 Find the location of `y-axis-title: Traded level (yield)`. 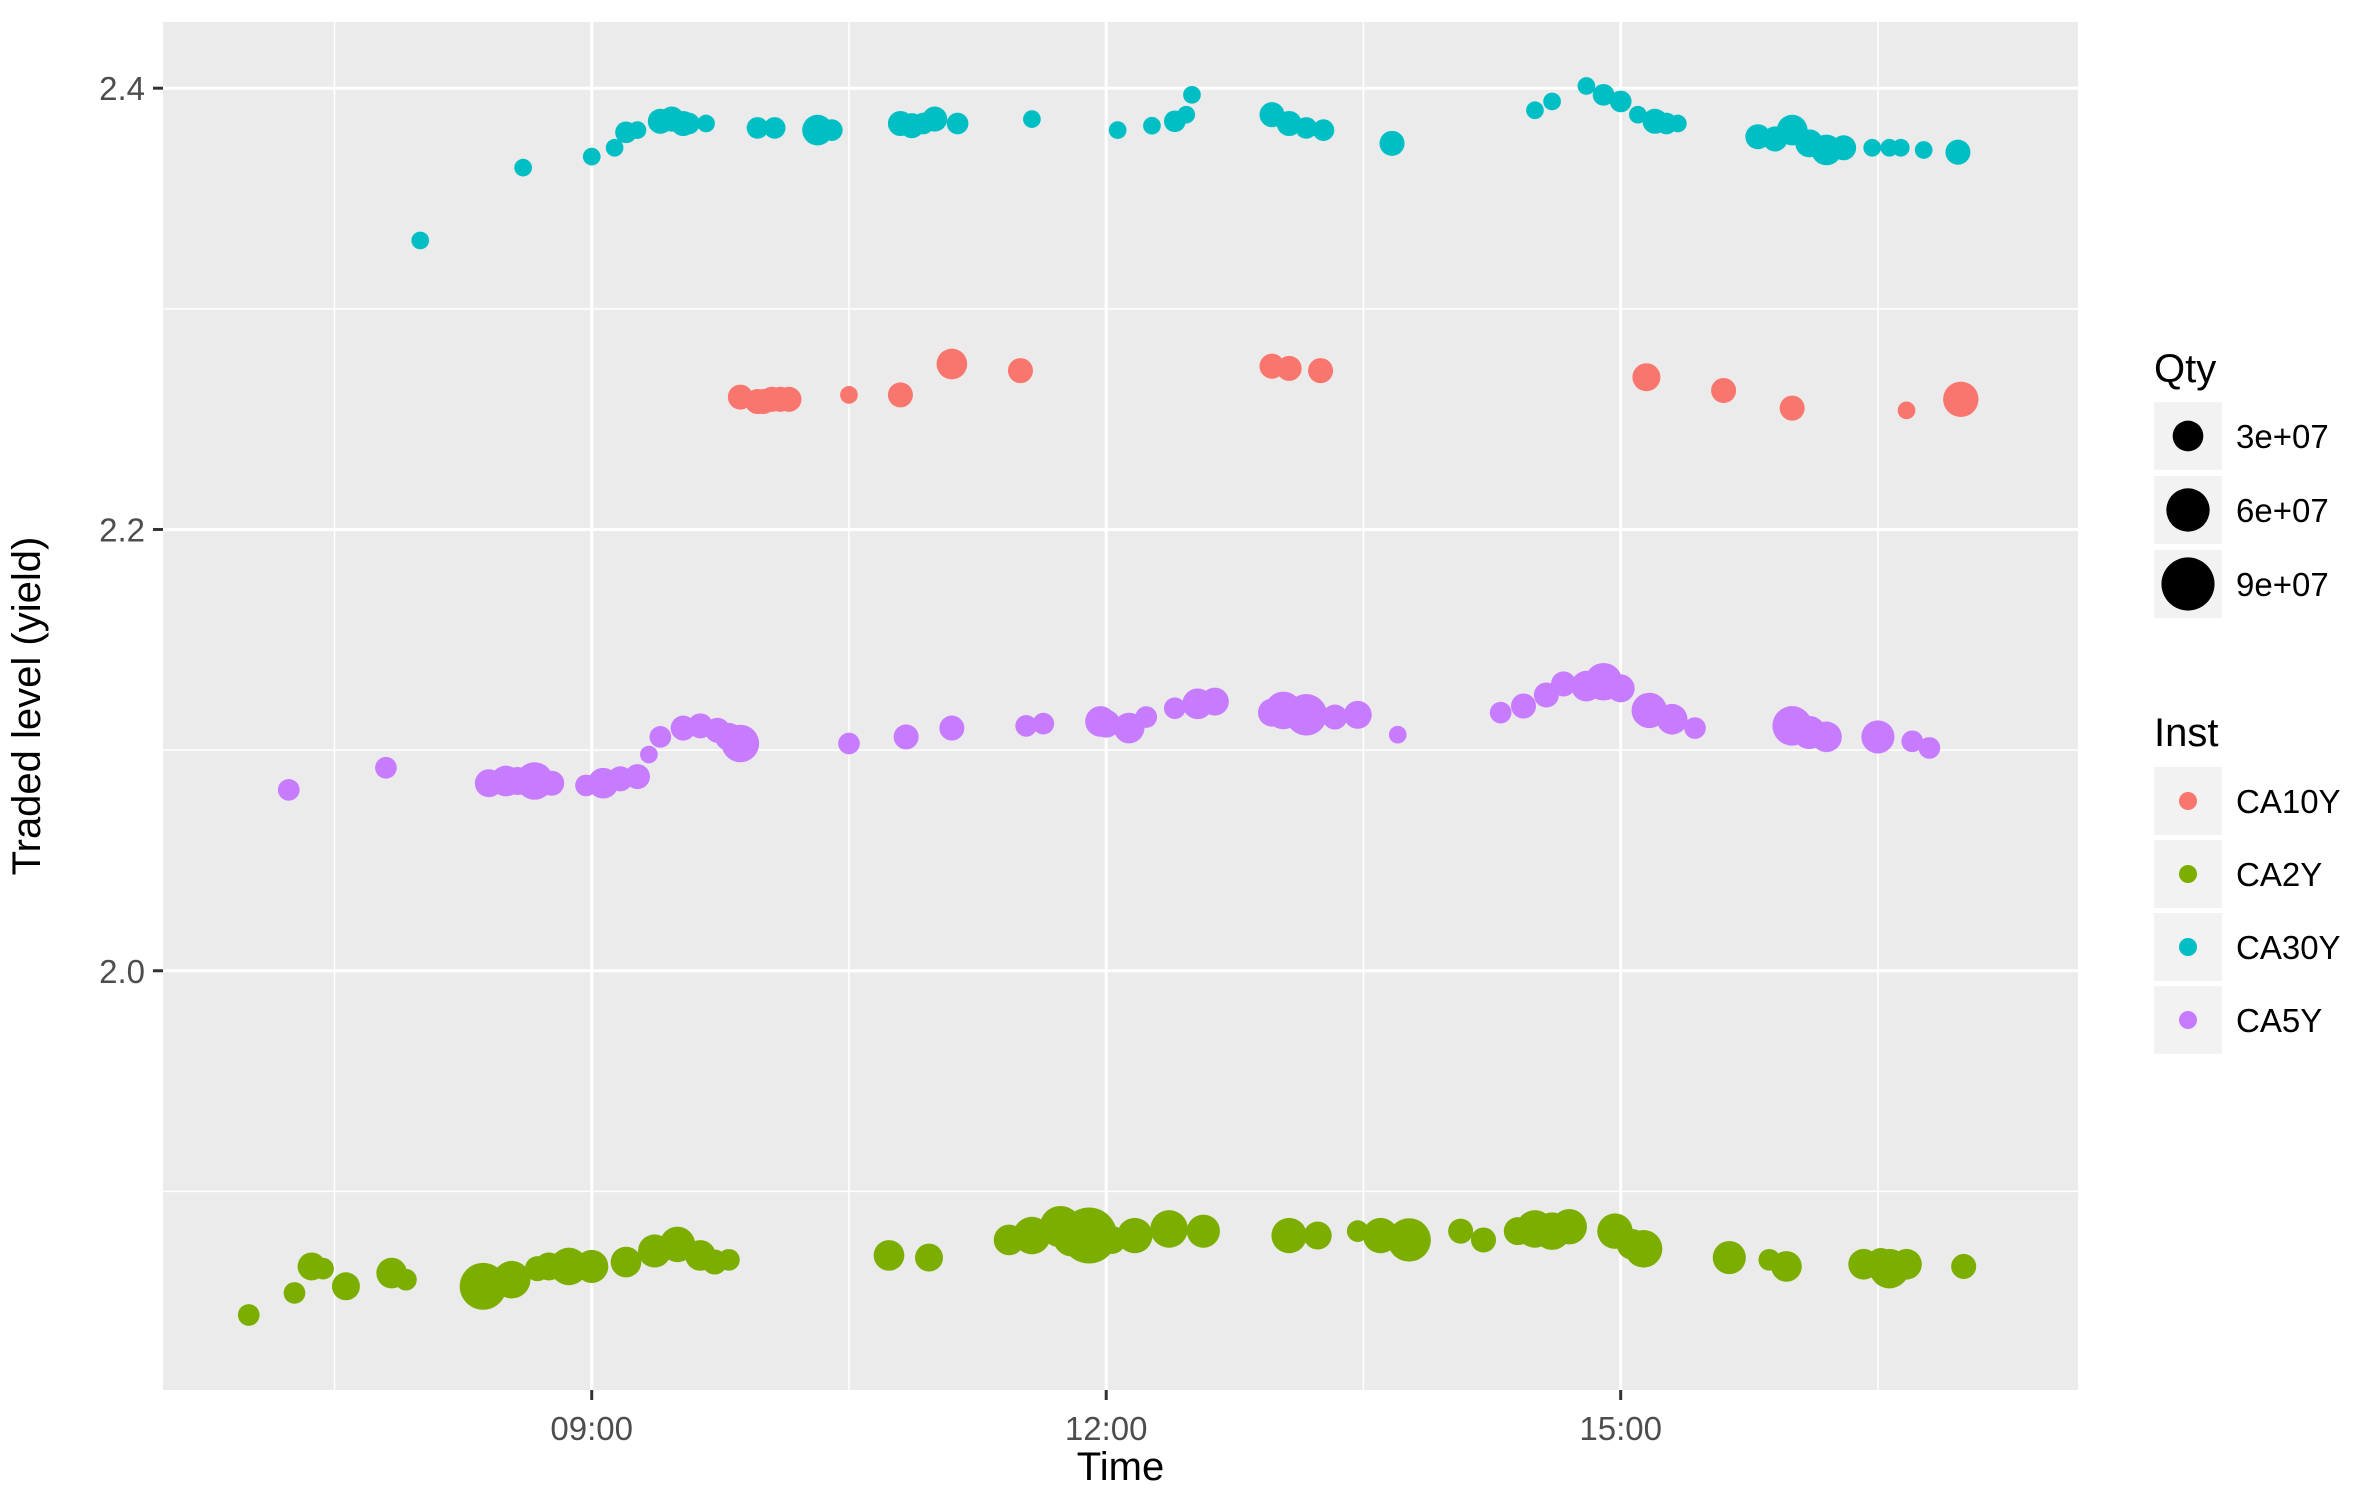

y-axis-title: Traded level (yield) is located at coordinates (27, 706).